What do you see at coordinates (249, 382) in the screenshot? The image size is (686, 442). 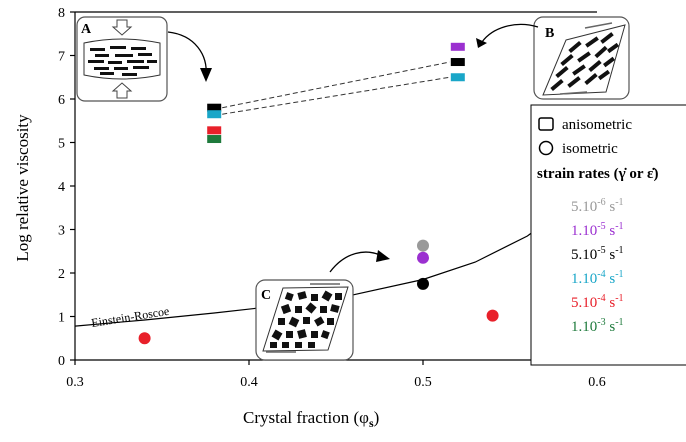 I see `x-tick-label: 0.4` at bounding box center [249, 382].